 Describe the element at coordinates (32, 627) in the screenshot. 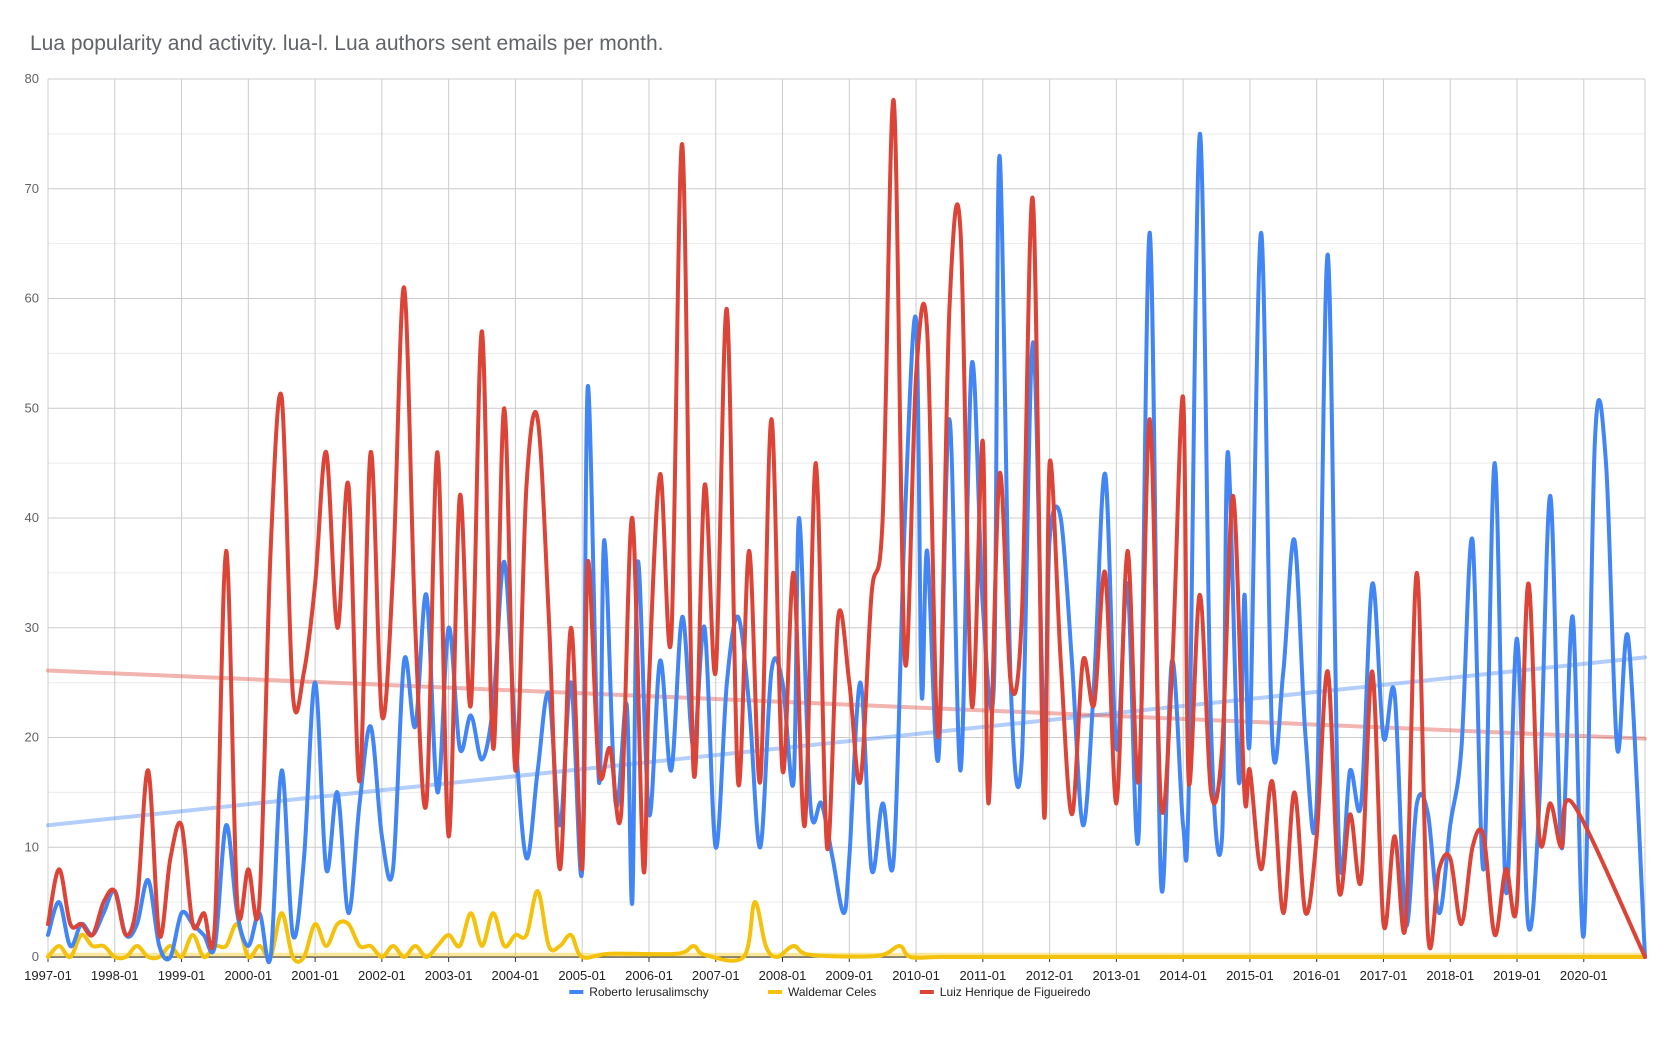

I see `y-tick-label: 30` at that location.